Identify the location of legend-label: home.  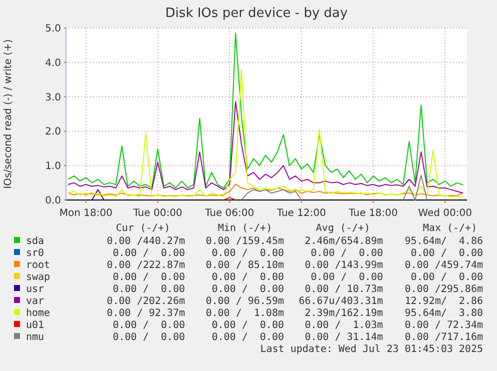
(38, 313).